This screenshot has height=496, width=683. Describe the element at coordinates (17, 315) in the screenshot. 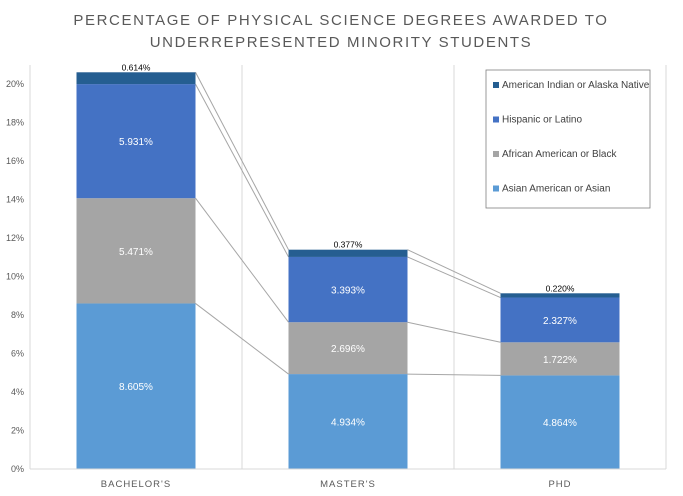

I see `y-tick-label: 8%` at that location.